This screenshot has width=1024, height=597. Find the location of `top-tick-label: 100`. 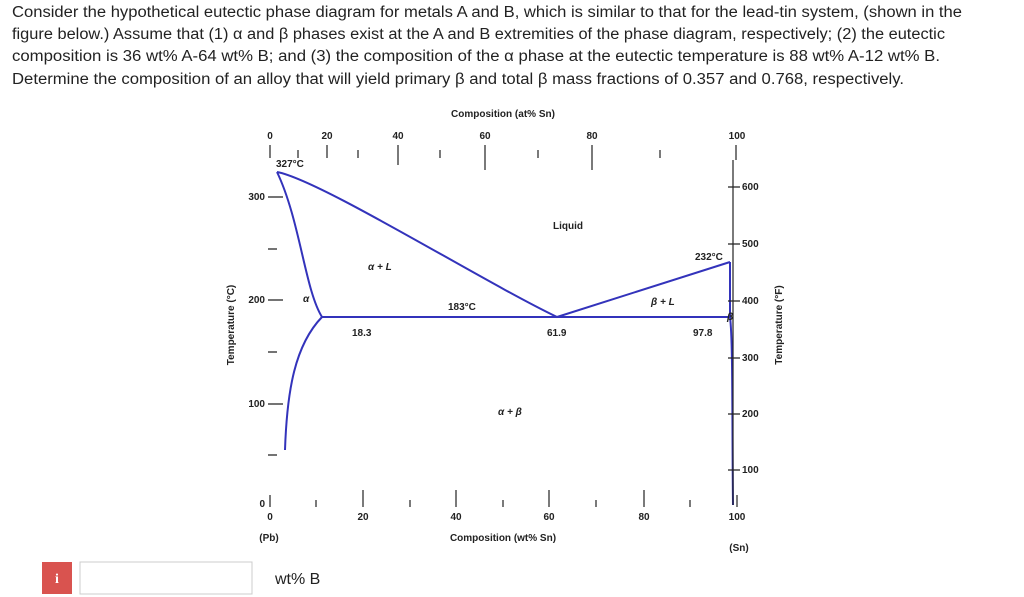

top-tick-label: 100 is located at coordinates (737, 136).